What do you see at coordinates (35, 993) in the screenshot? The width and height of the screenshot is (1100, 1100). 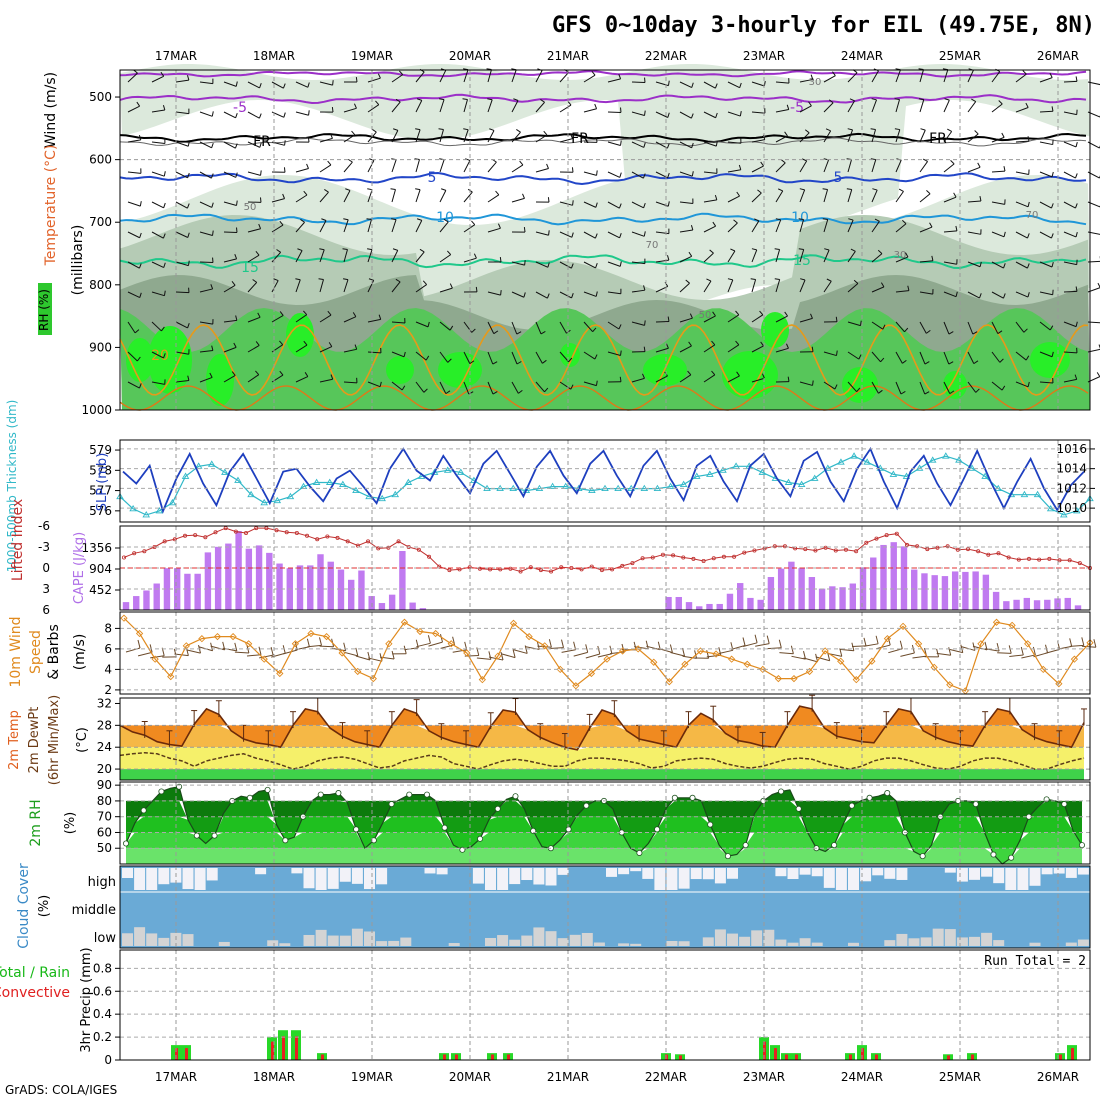 I see `precip-convective-label: Convective` at bounding box center [35, 993].